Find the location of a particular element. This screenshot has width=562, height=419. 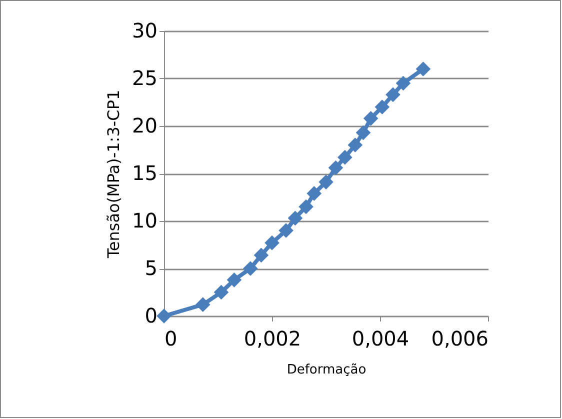

y-tick-label: 20 is located at coordinates (145, 126).